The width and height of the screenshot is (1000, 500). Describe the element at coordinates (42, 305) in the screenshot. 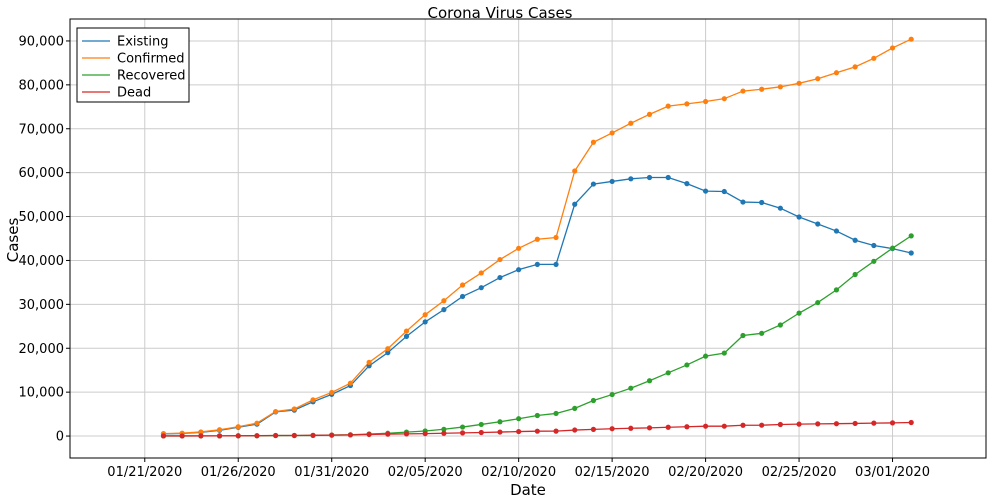

I see `y-tick-label: 30,000` at that location.